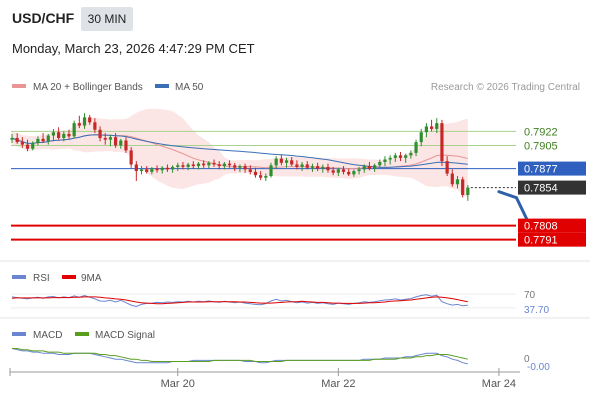  I want to click on macd-legend-label: MACD, so click(47, 335).